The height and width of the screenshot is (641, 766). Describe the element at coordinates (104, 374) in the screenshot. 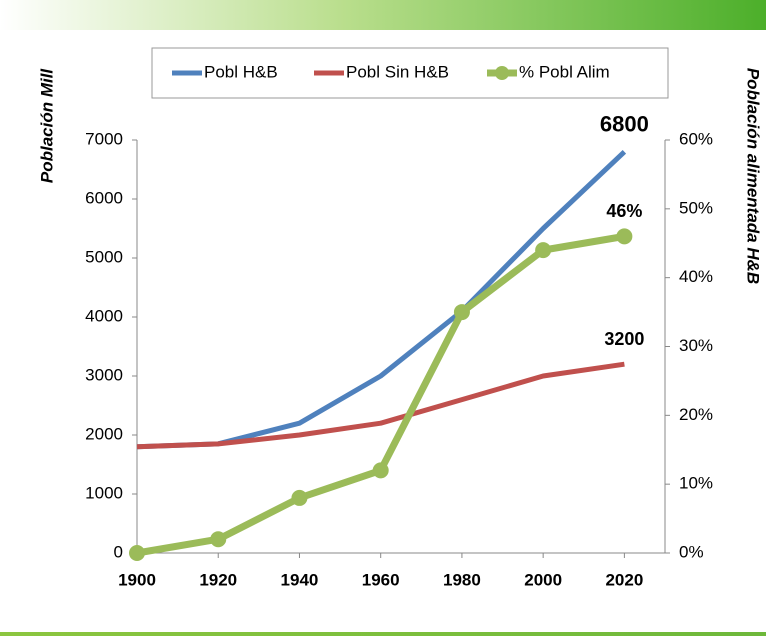

I see `y-tick-label: 3000` at that location.